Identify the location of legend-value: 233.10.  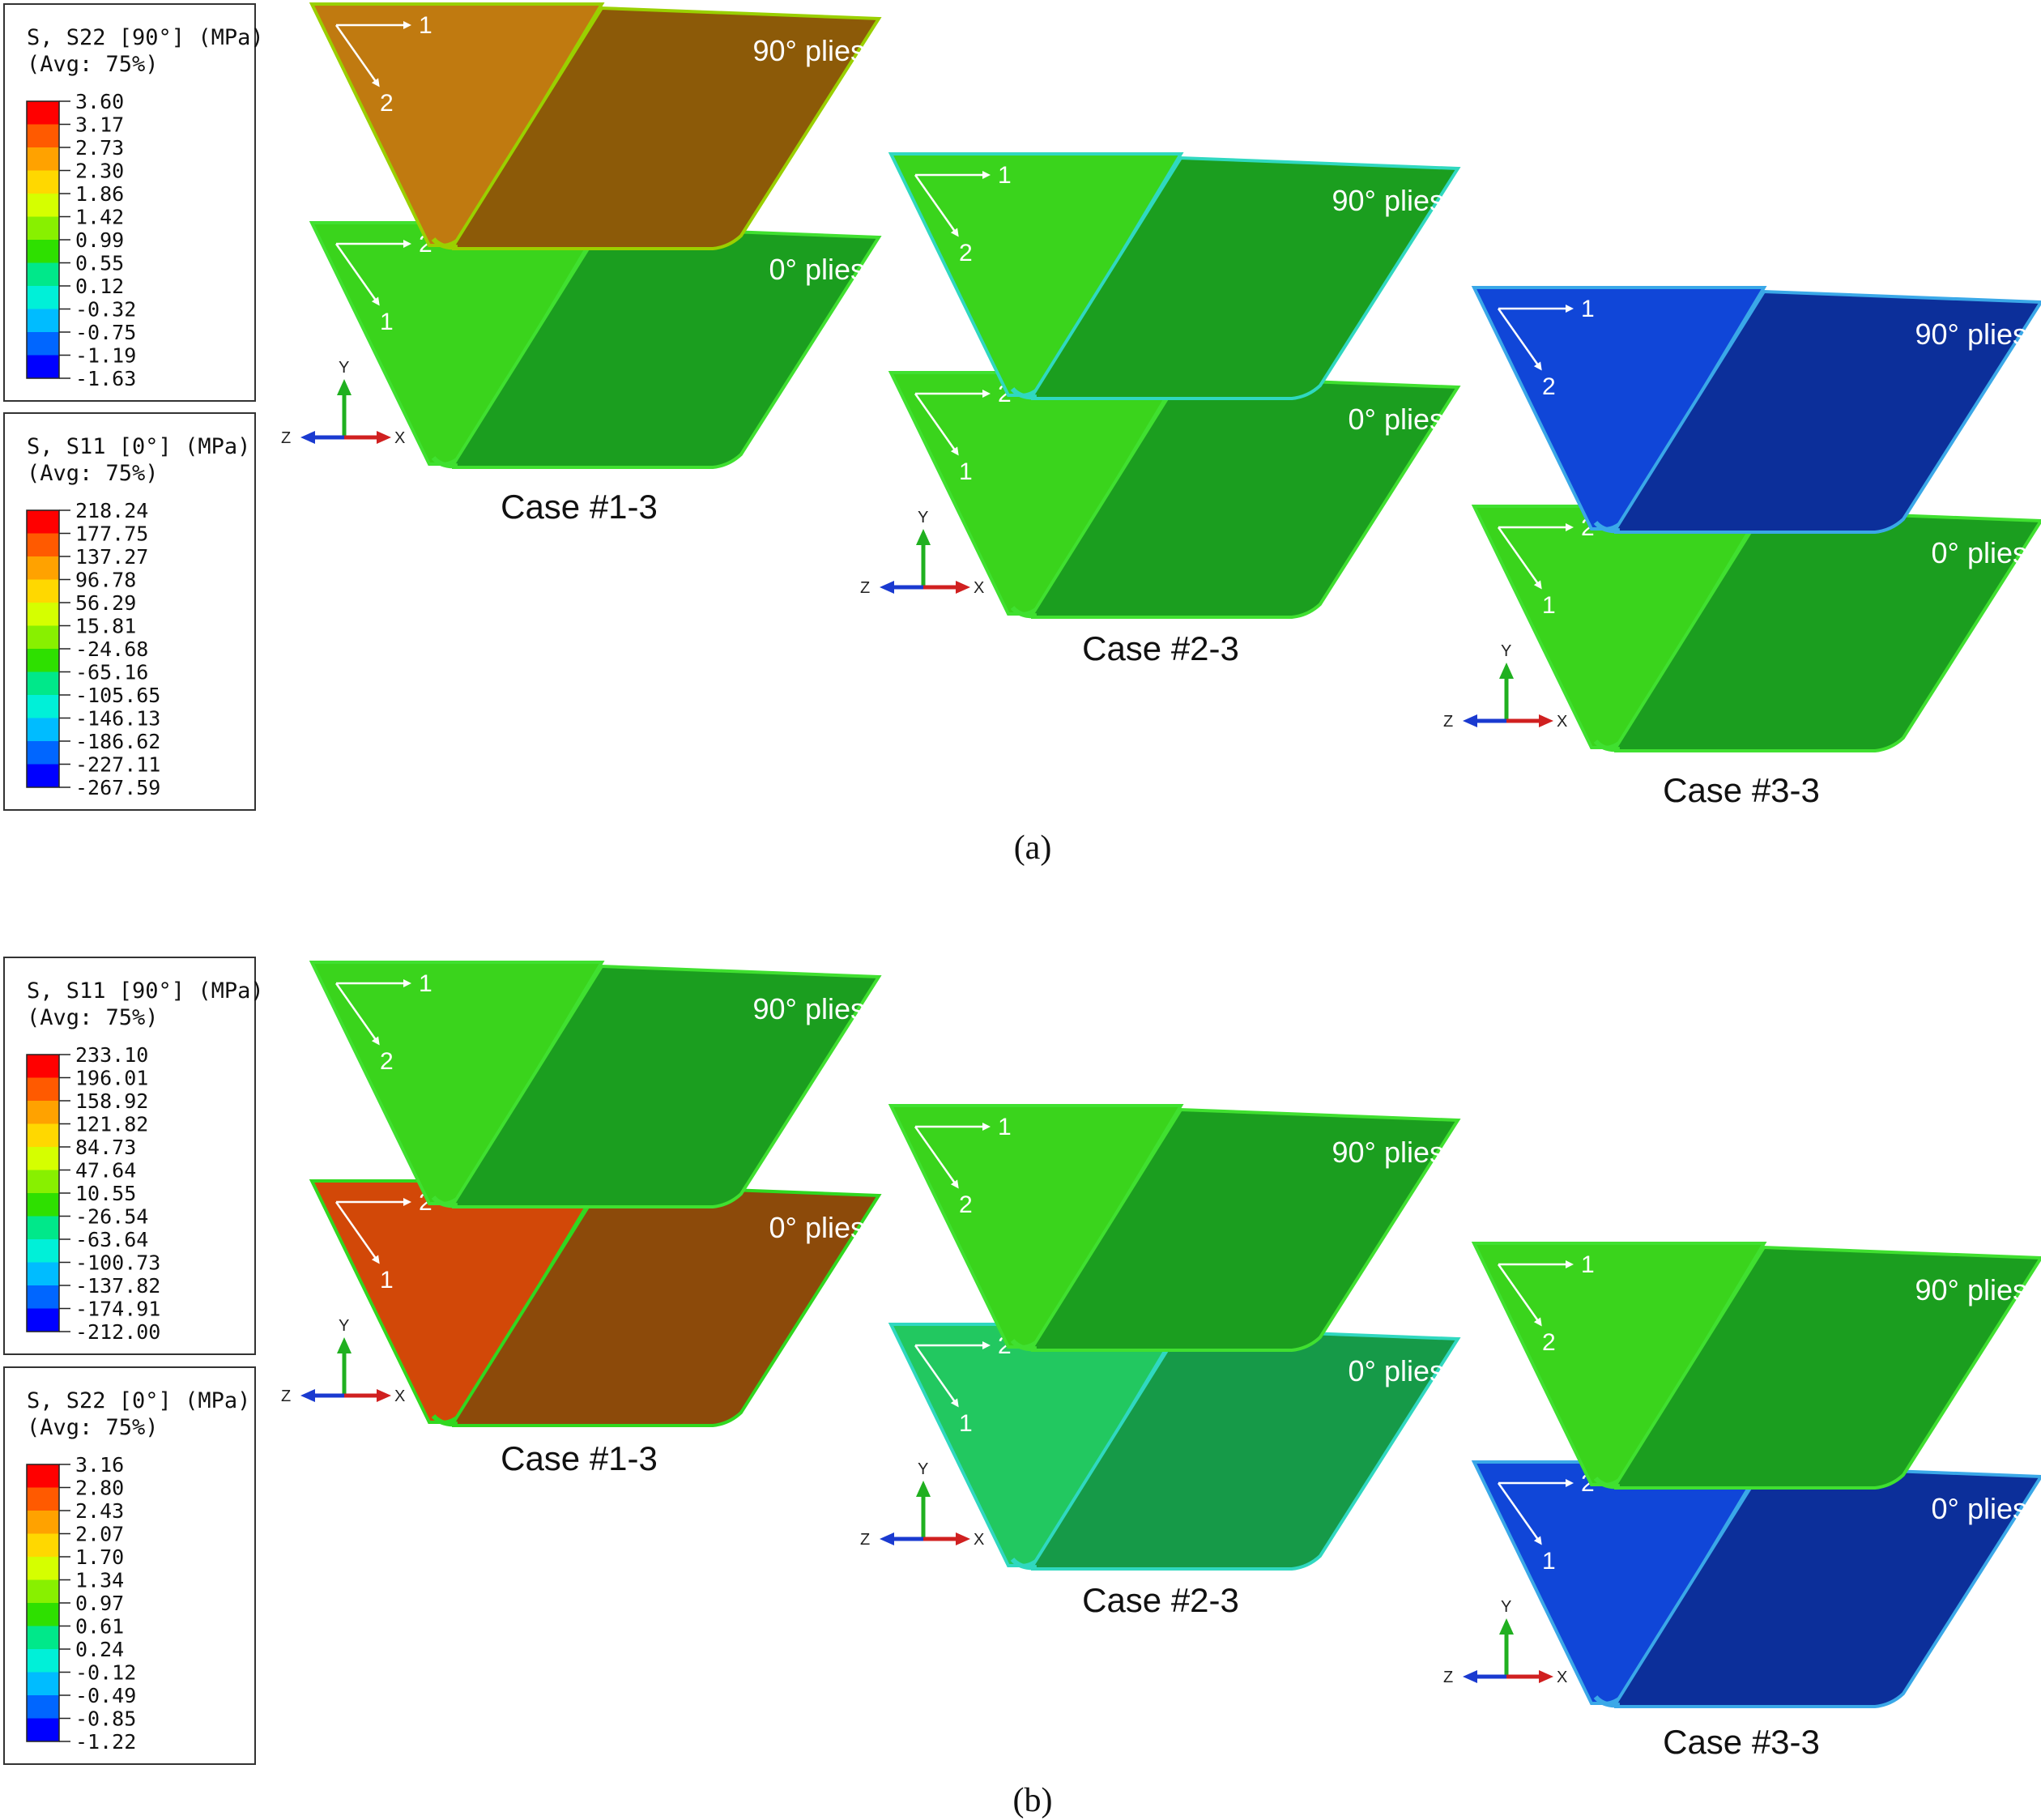
(111, 1055).